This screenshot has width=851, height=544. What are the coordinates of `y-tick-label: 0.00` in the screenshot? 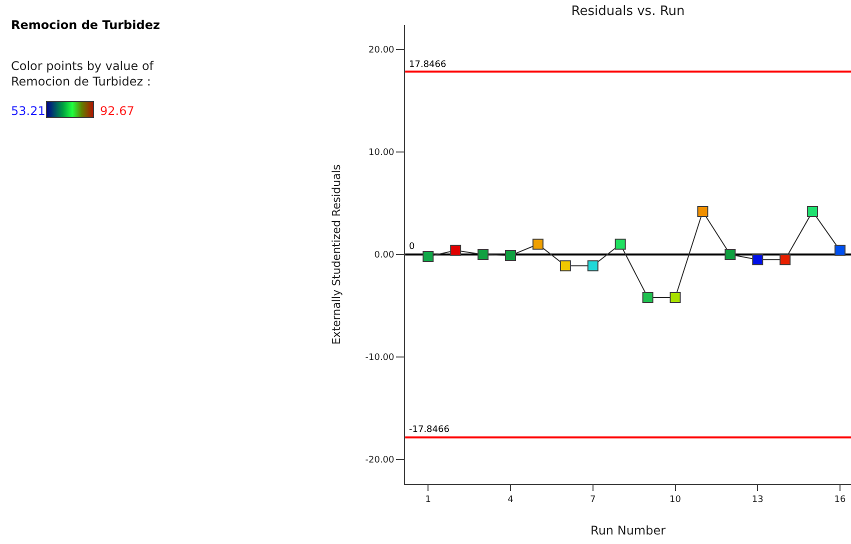 It's located at (384, 255).